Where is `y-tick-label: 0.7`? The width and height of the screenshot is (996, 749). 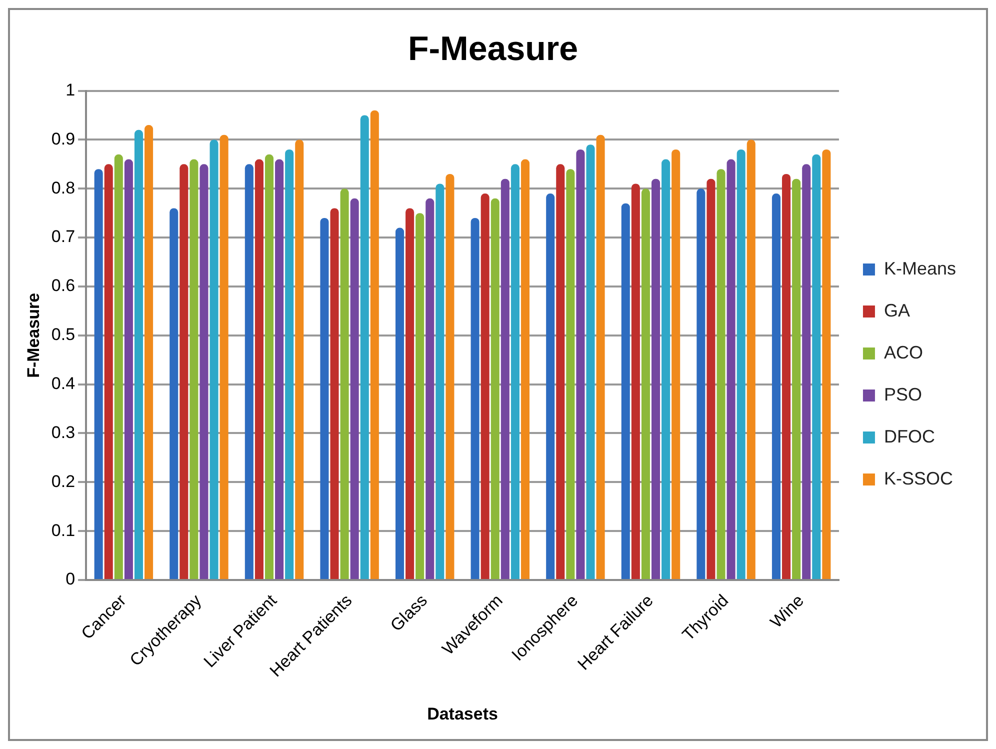
y-tick-label: 0.7 is located at coordinates (63, 236).